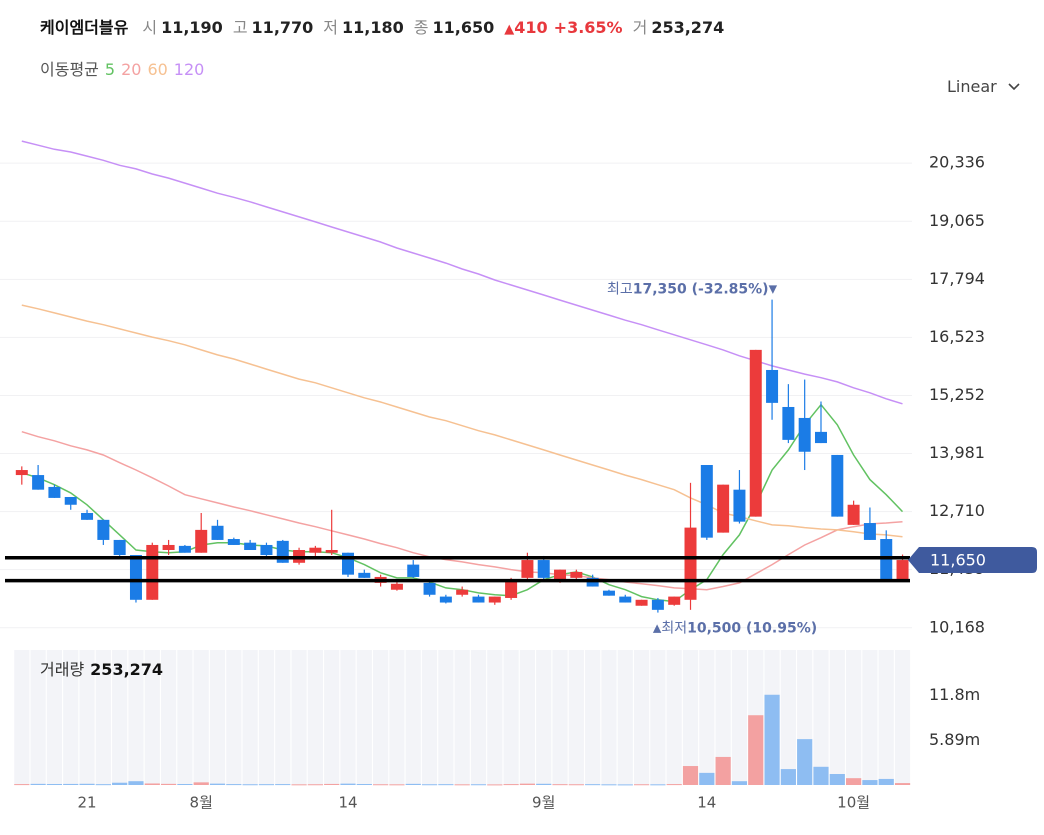 The width and height of the screenshot is (1044, 835). Describe the element at coordinates (972, 86) in the screenshot. I see `scale-menu-label: Linear` at that location.